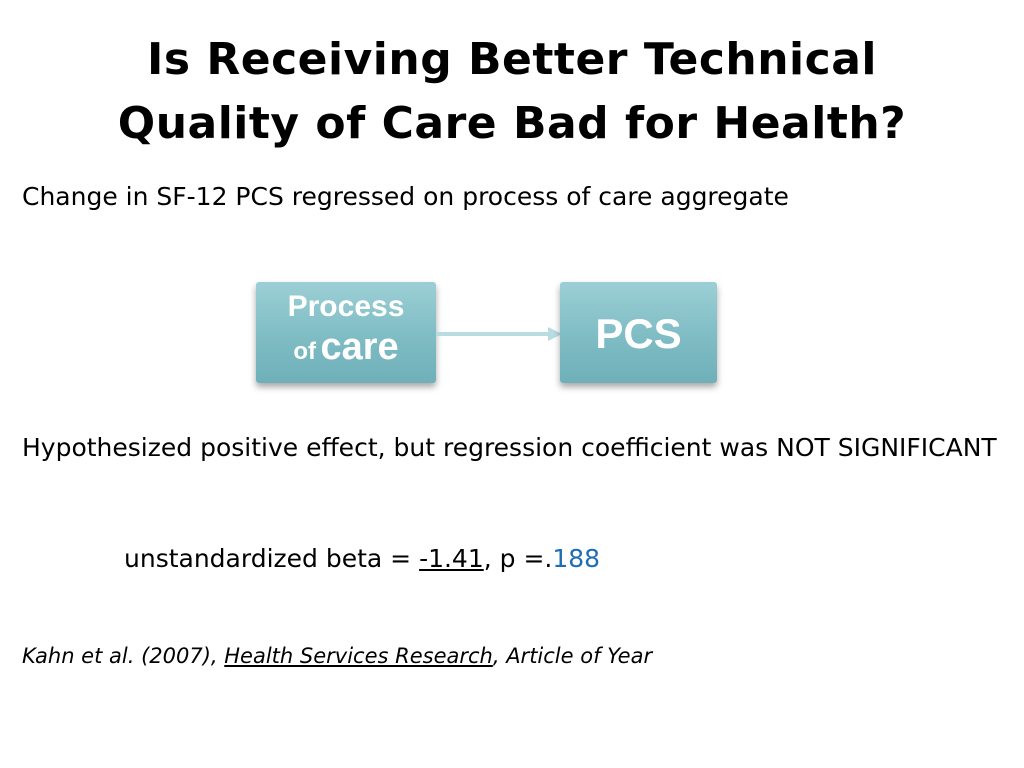 This screenshot has height=768, width=1024. What do you see at coordinates (499, 334) in the screenshot?
I see `arrow-right-icon` at bounding box center [499, 334].